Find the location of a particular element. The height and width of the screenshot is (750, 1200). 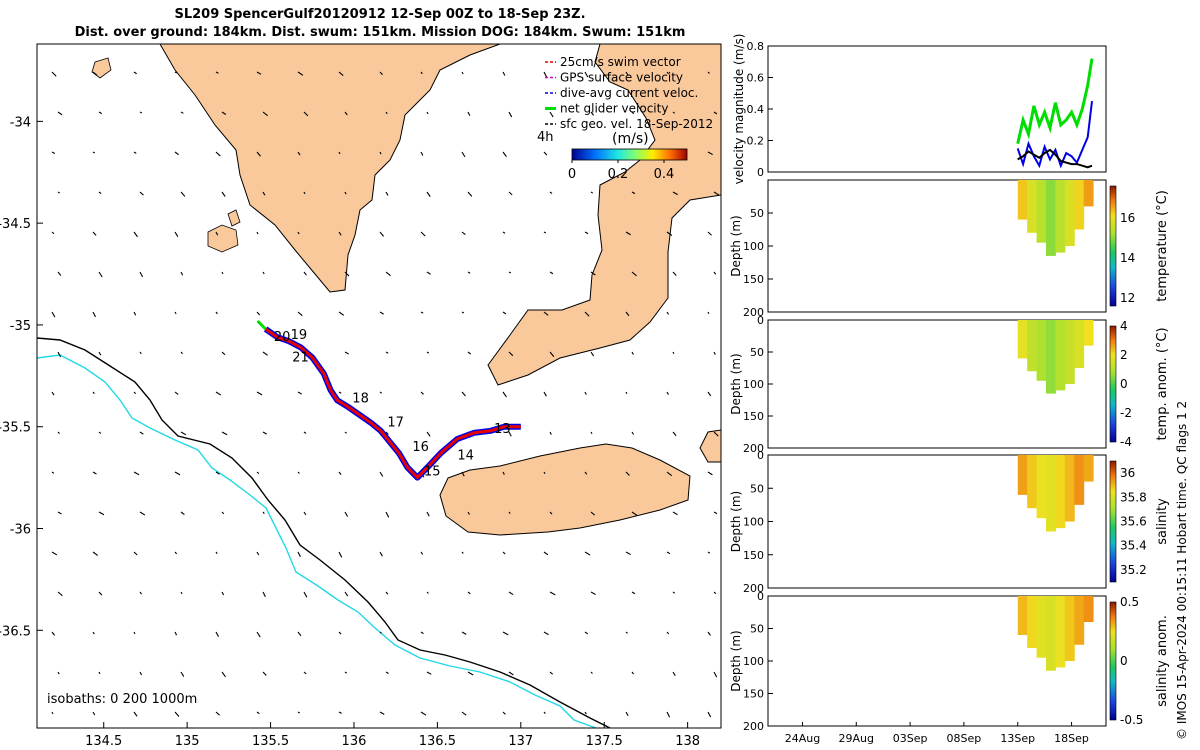

map-y-tick-label: -35 is located at coordinates (20, 326).